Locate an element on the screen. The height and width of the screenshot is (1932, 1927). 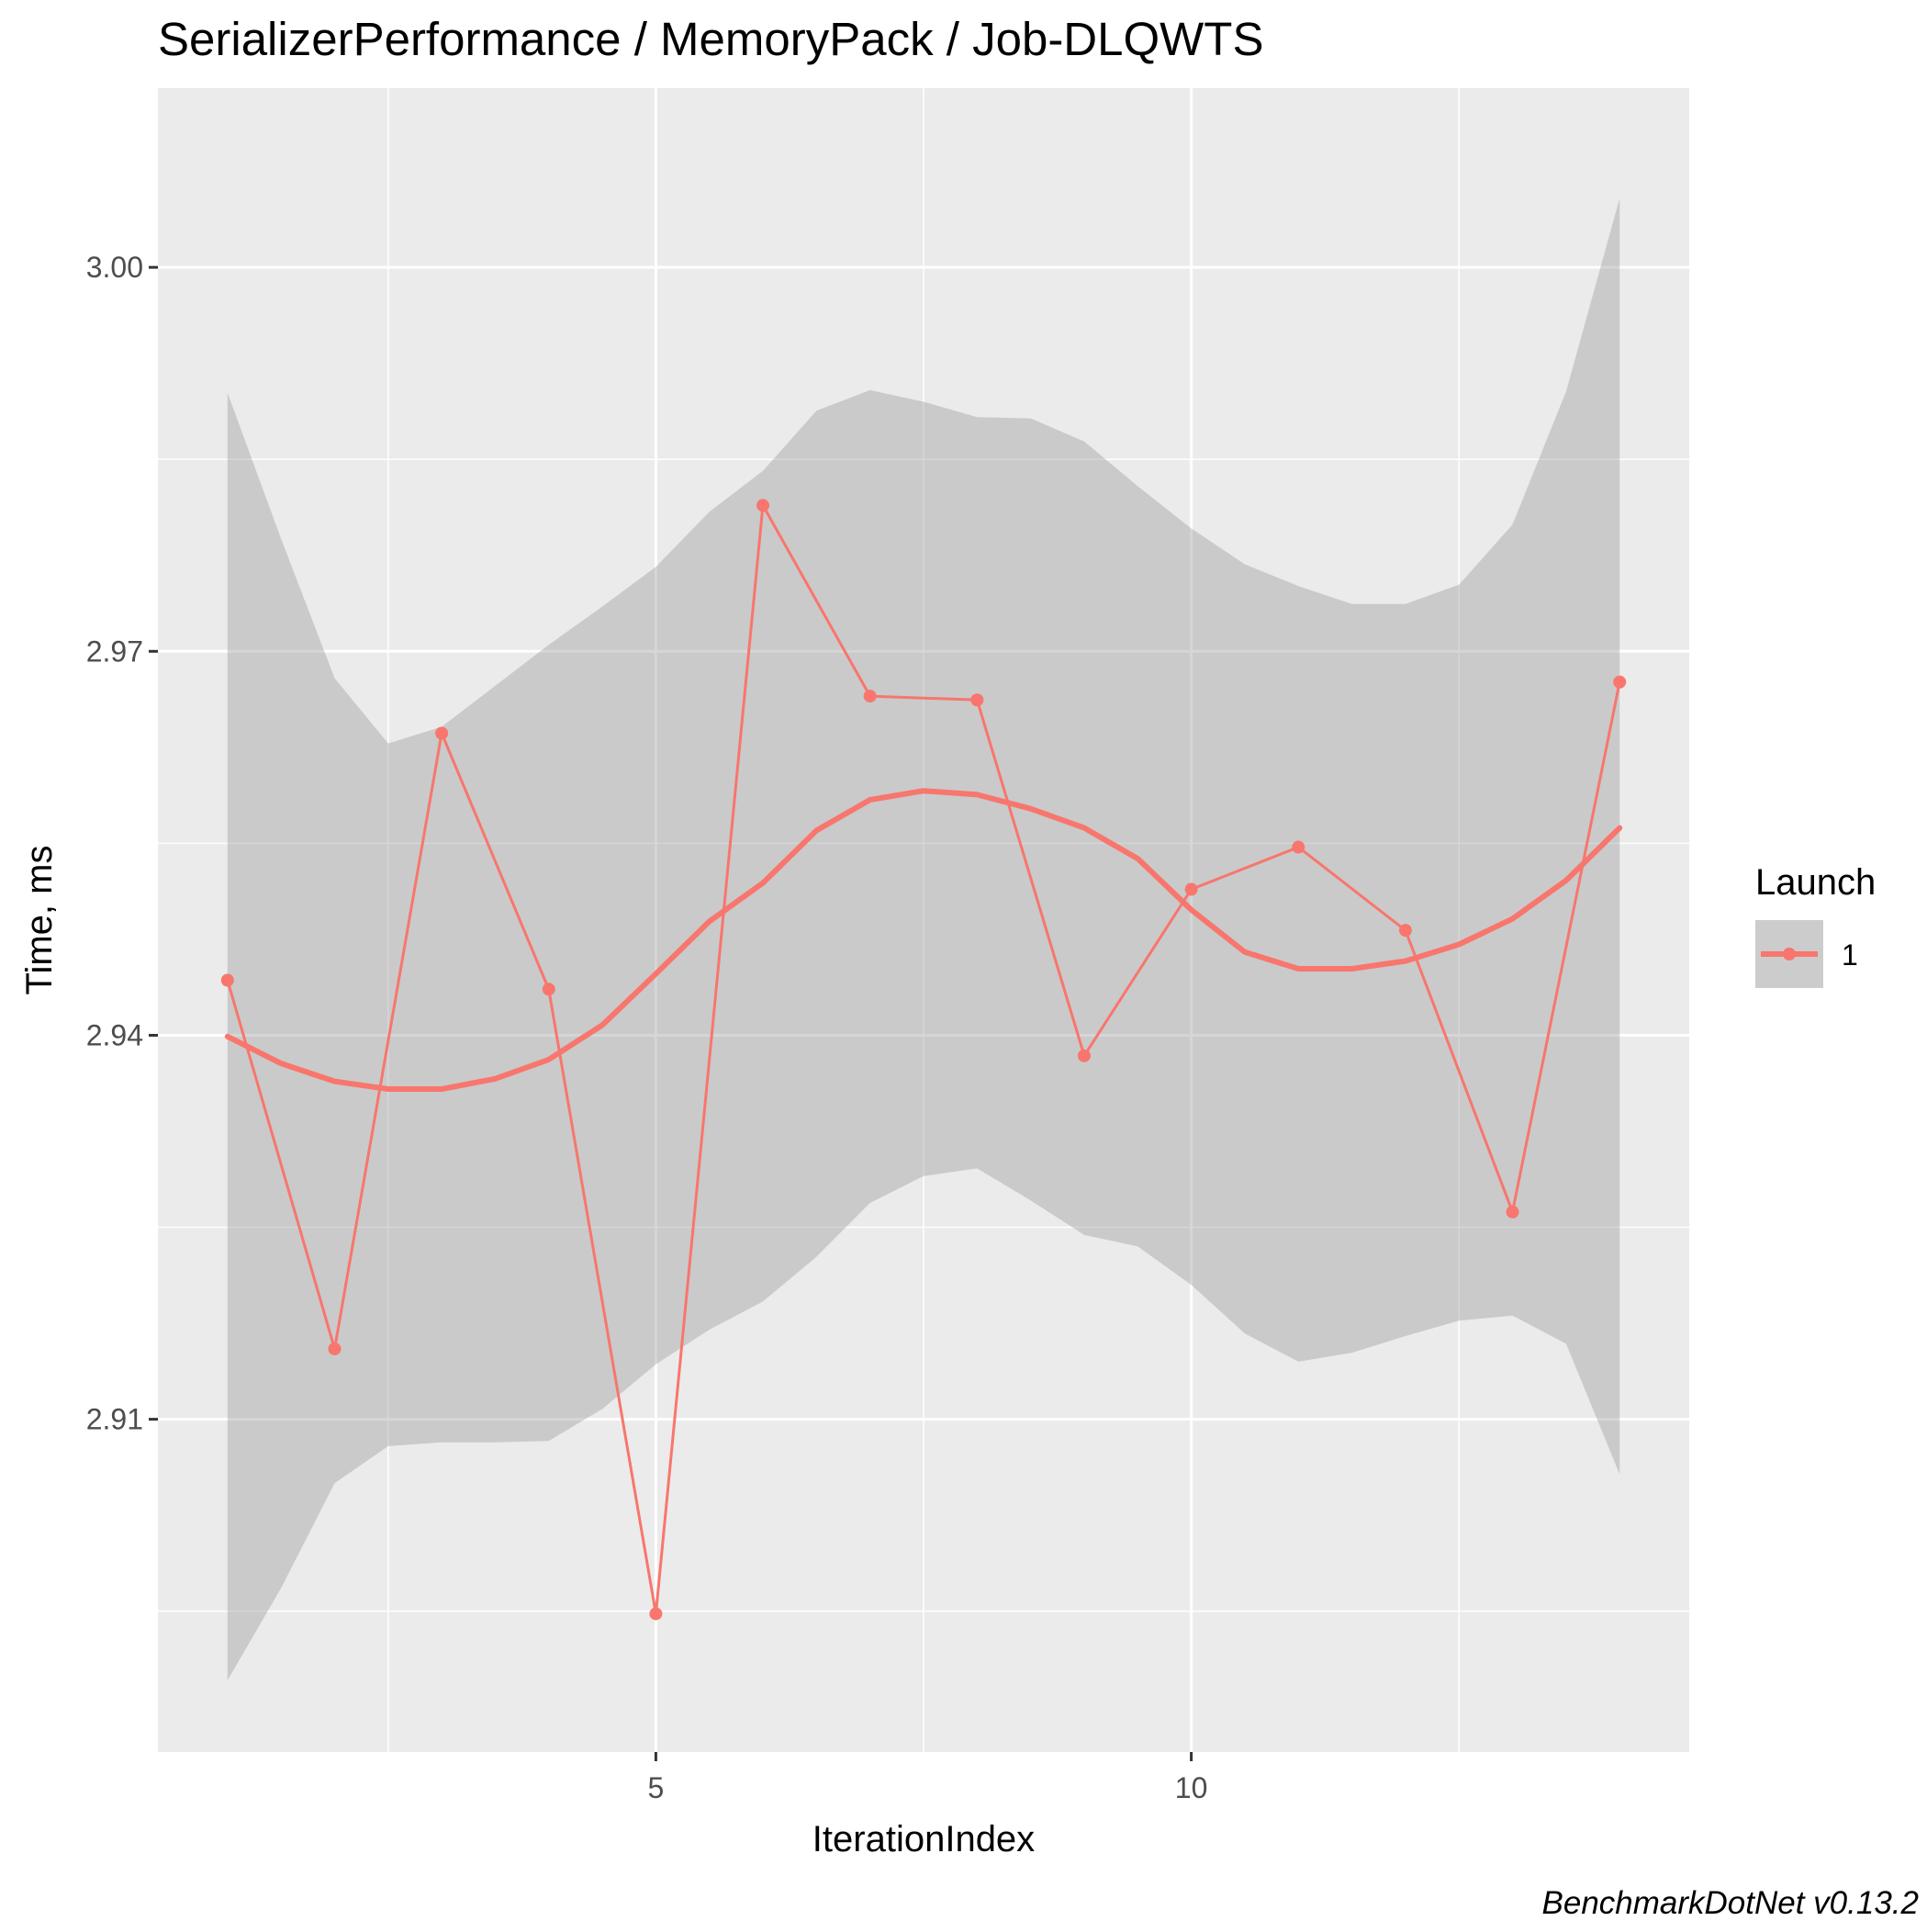
legend-label: 1 is located at coordinates (1850, 955).